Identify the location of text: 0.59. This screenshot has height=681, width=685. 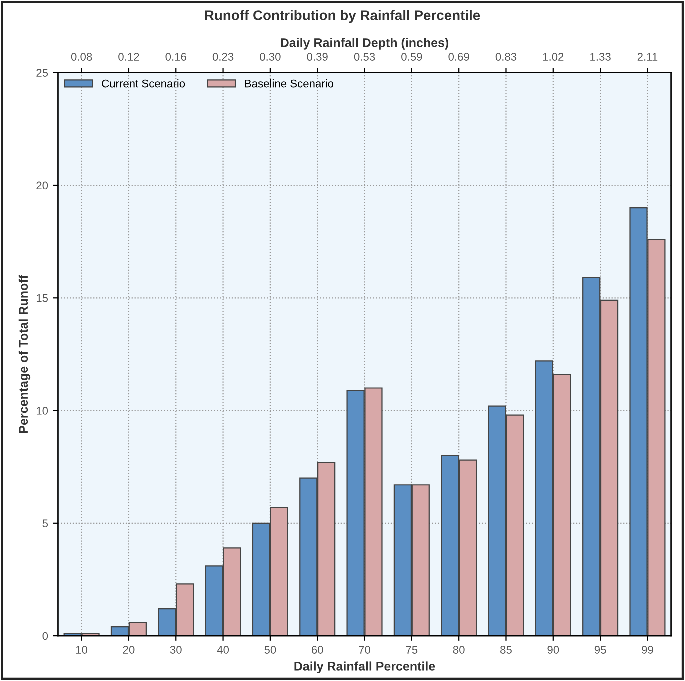
(412, 57).